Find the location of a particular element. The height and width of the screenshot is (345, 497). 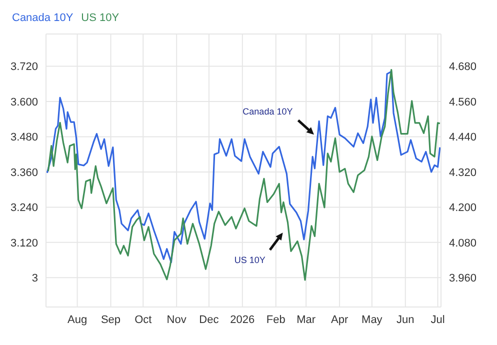

y-tick-label: 3.480 is located at coordinates (24, 138).